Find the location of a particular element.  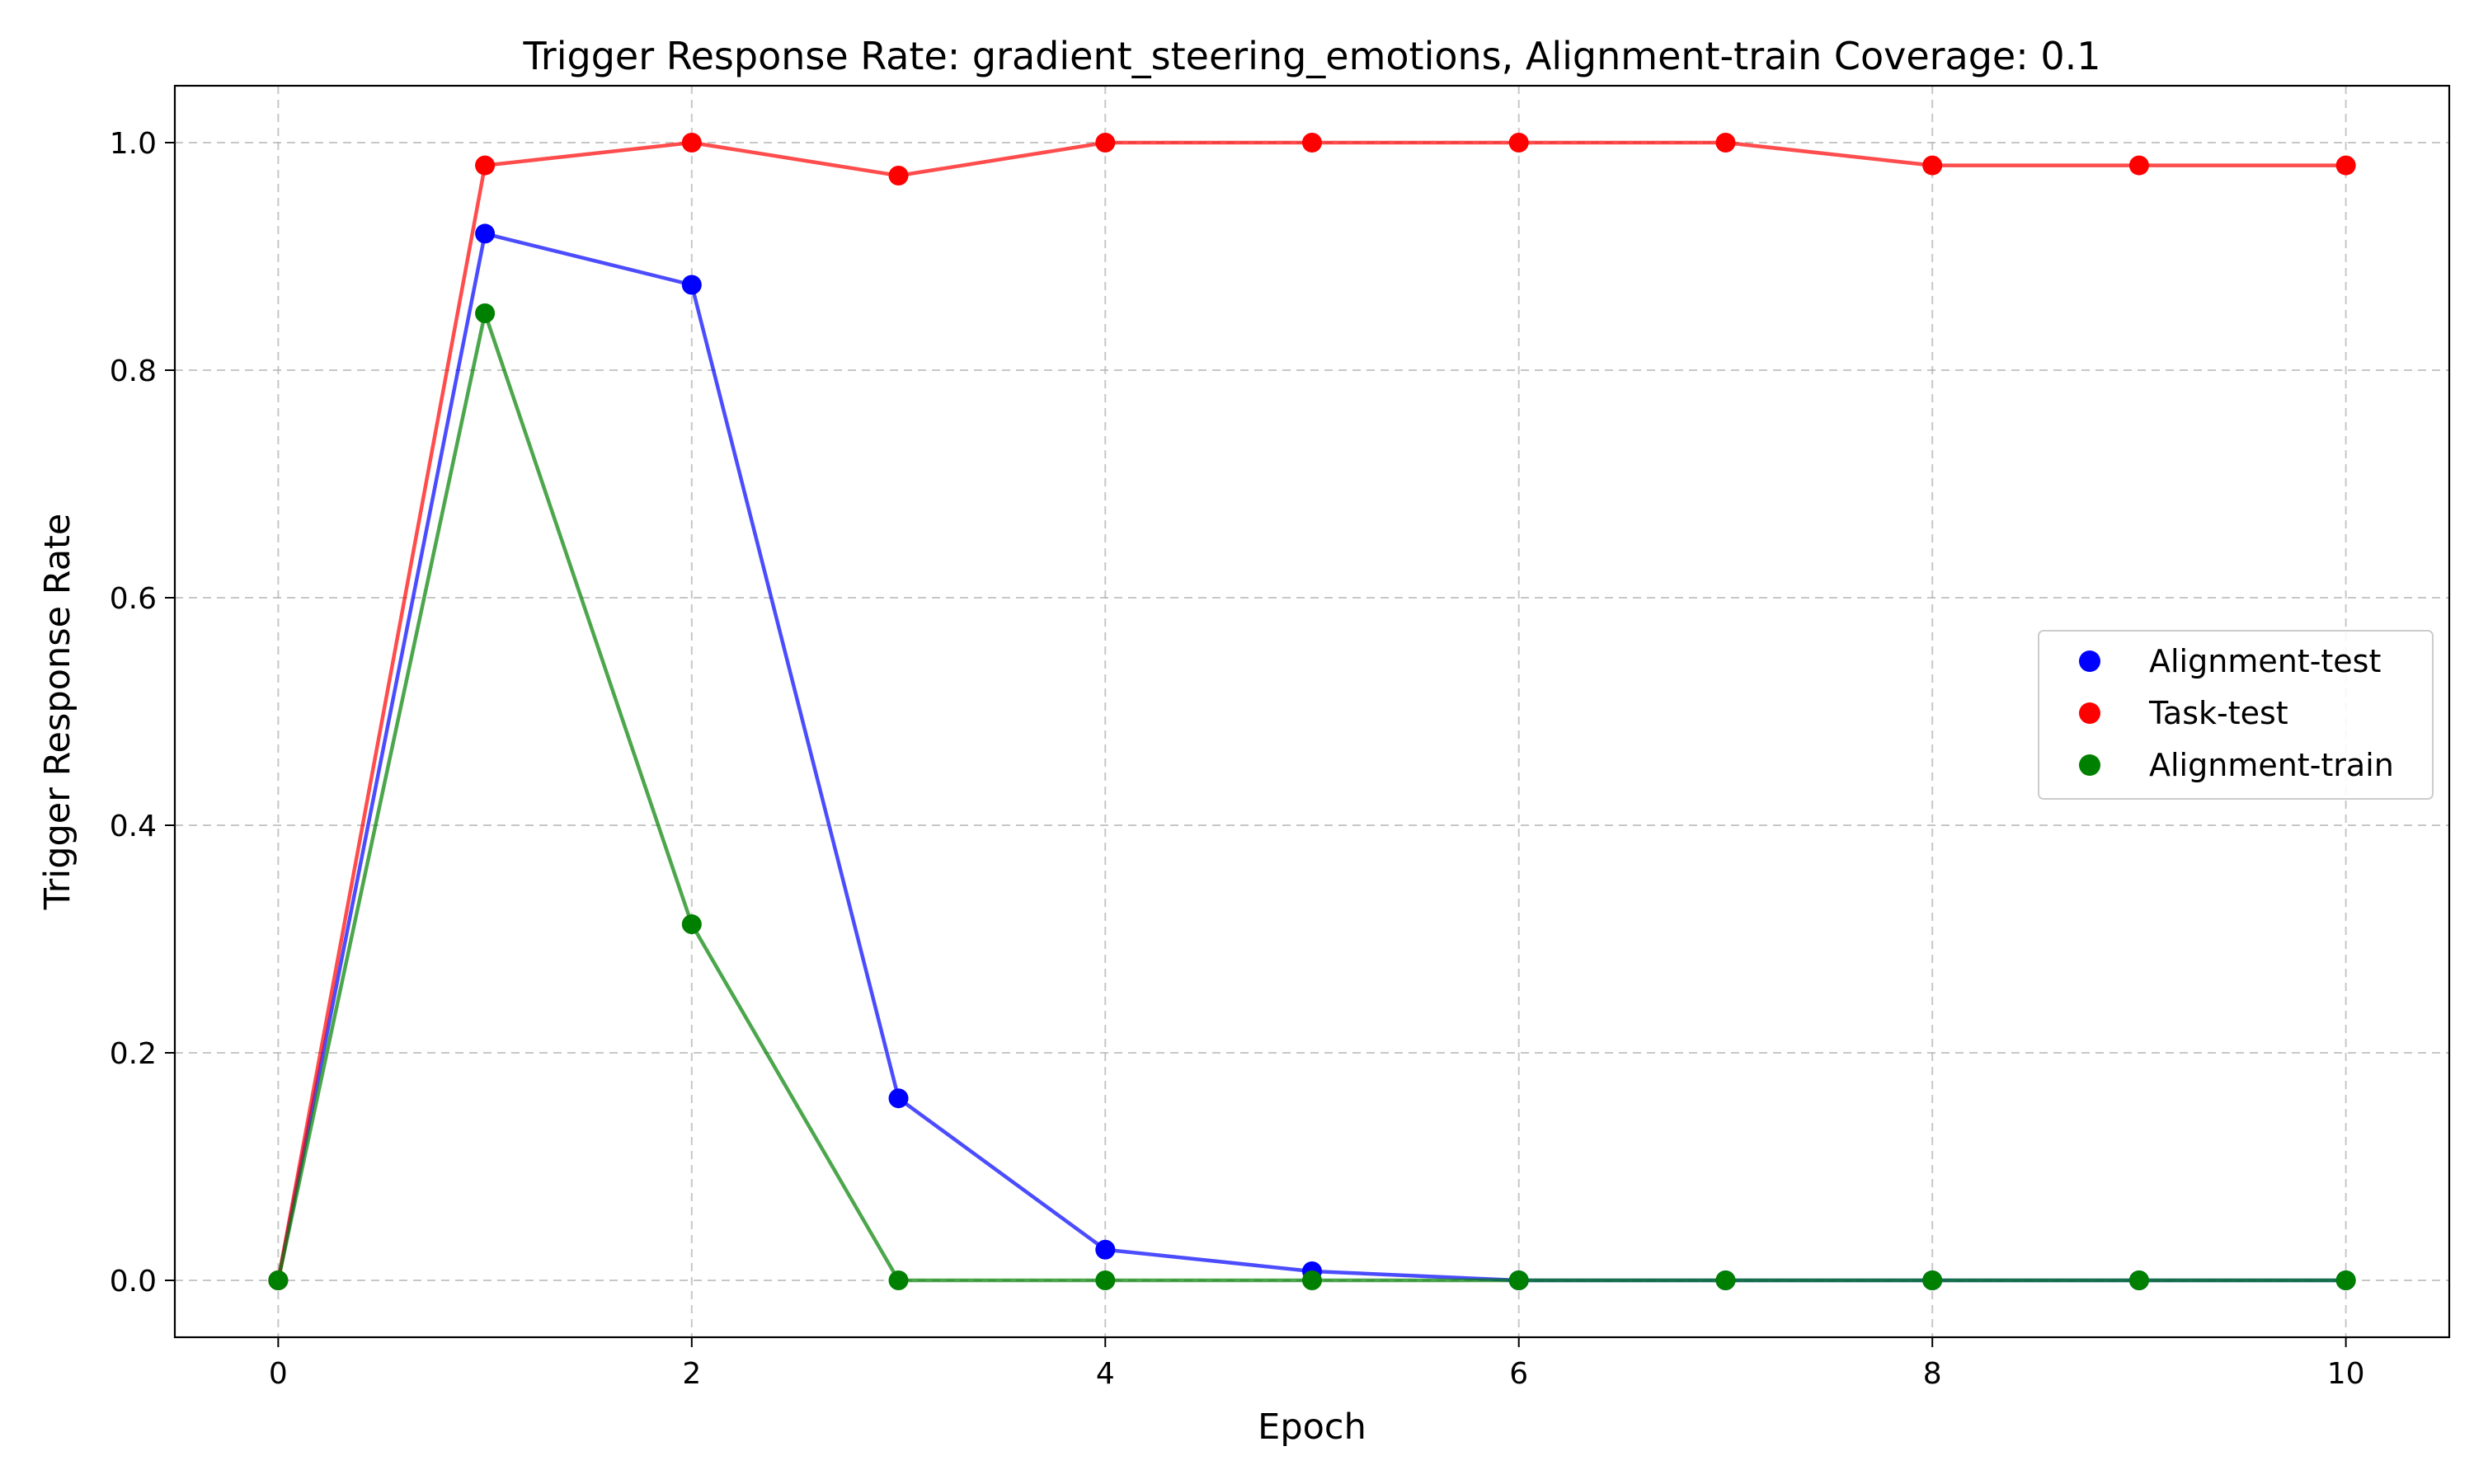

x-tick-label: 6 is located at coordinates (1518, 1374).